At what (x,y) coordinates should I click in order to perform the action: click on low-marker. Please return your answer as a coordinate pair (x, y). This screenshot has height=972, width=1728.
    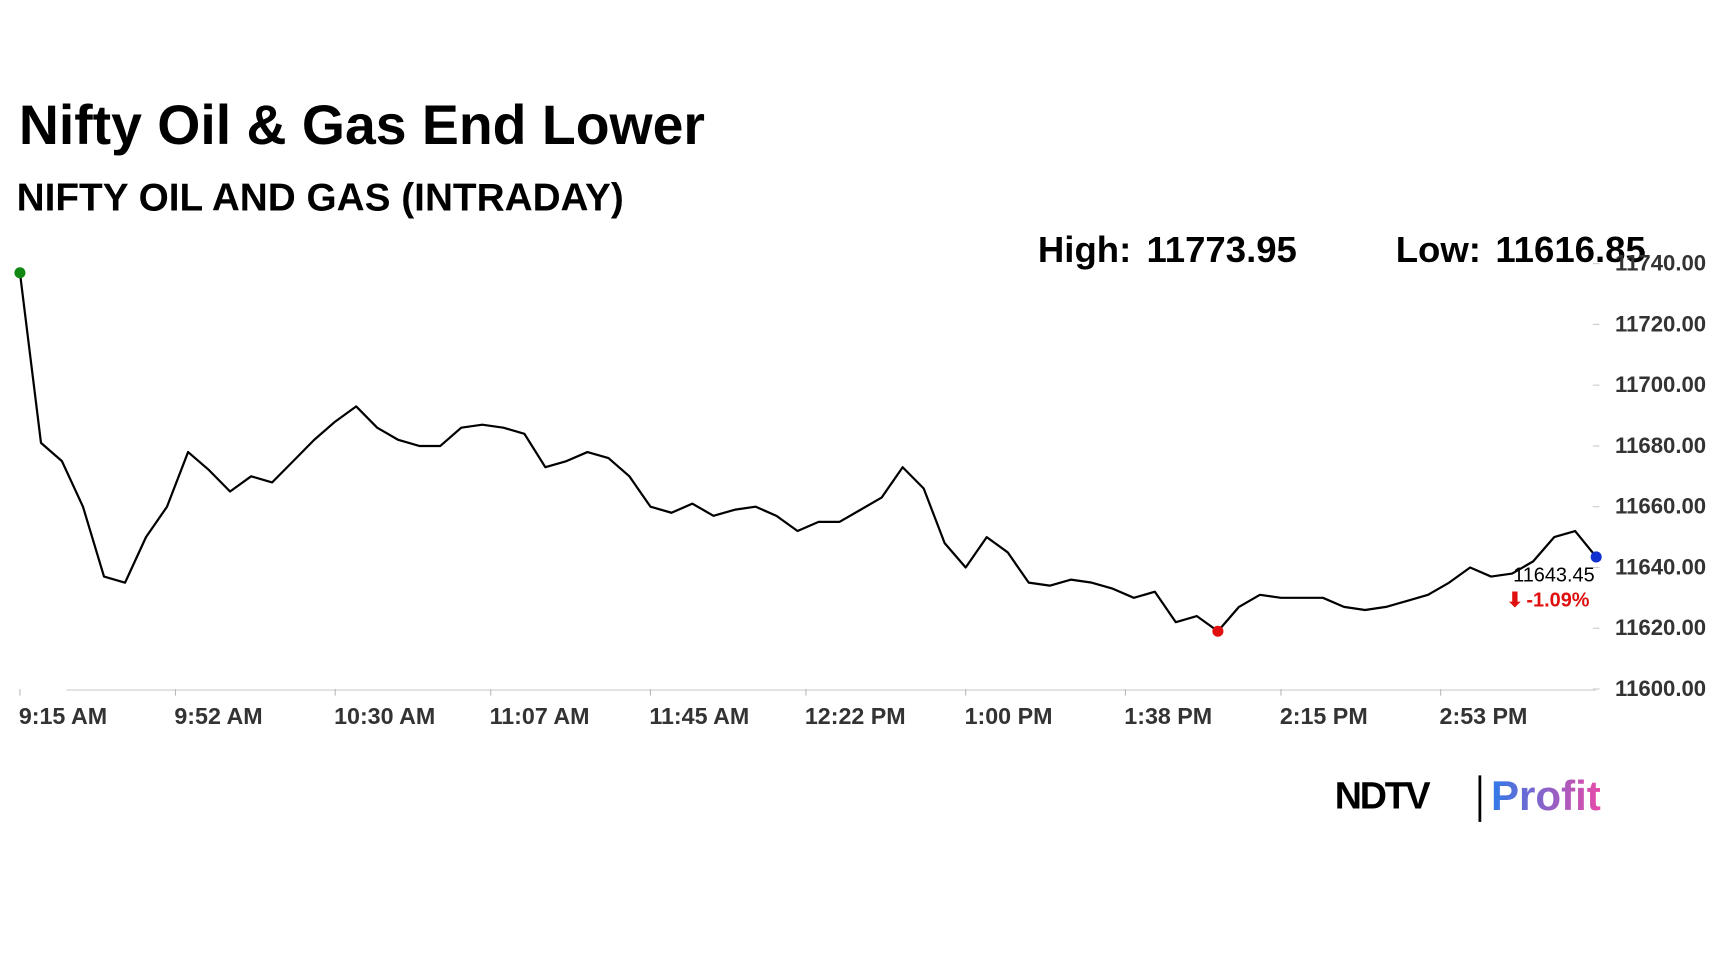
    Looking at the image, I should click on (1218, 631).